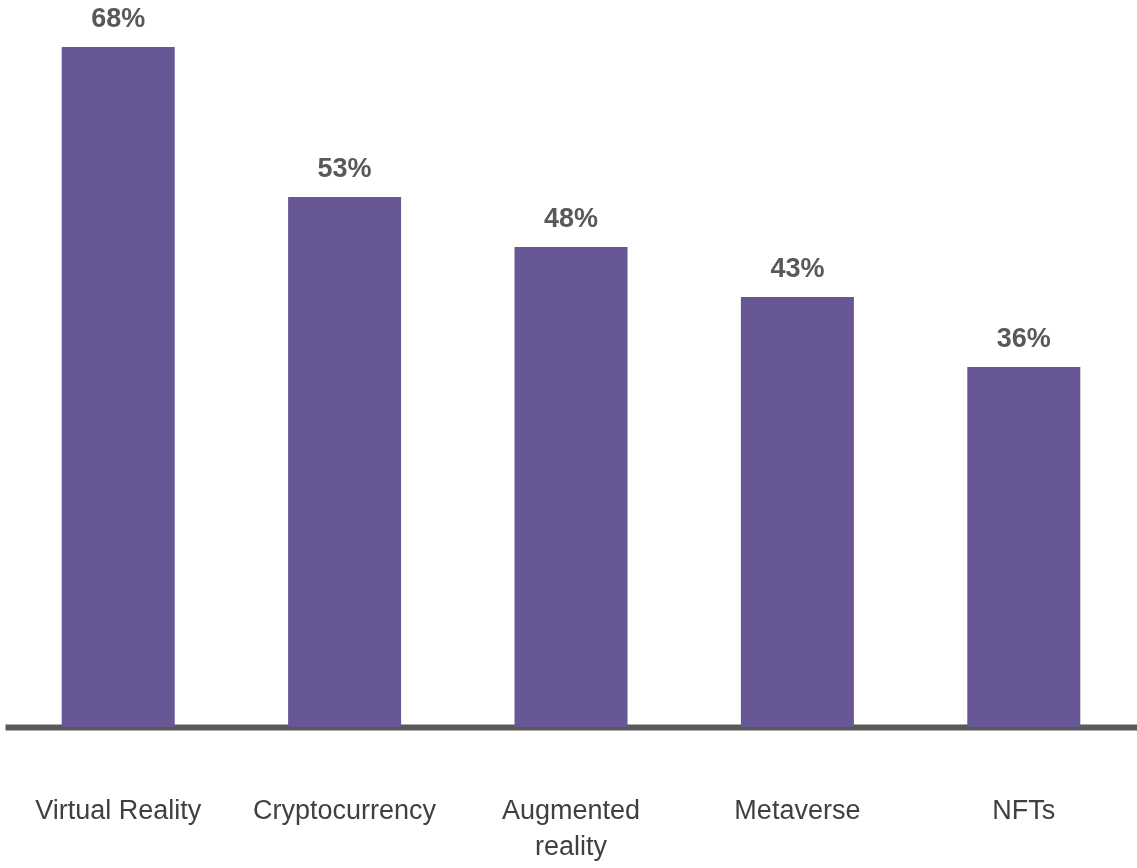  What do you see at coordinates (571, 827) in the screenshot?
I see `x-tick-label: Augmented reality` at bounding box center [571, 827].